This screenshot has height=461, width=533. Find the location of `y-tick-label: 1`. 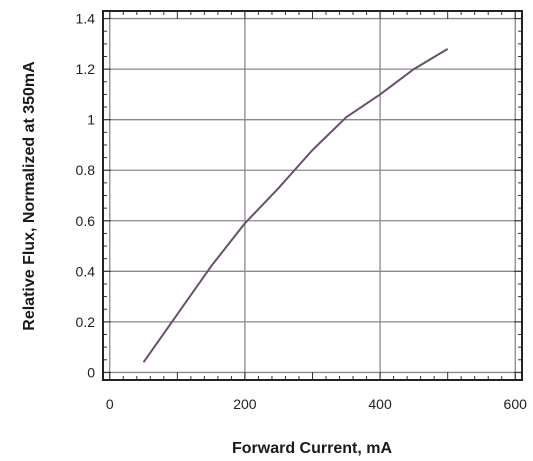

y-tick-label: 1 is located at coordinates (91, 120).